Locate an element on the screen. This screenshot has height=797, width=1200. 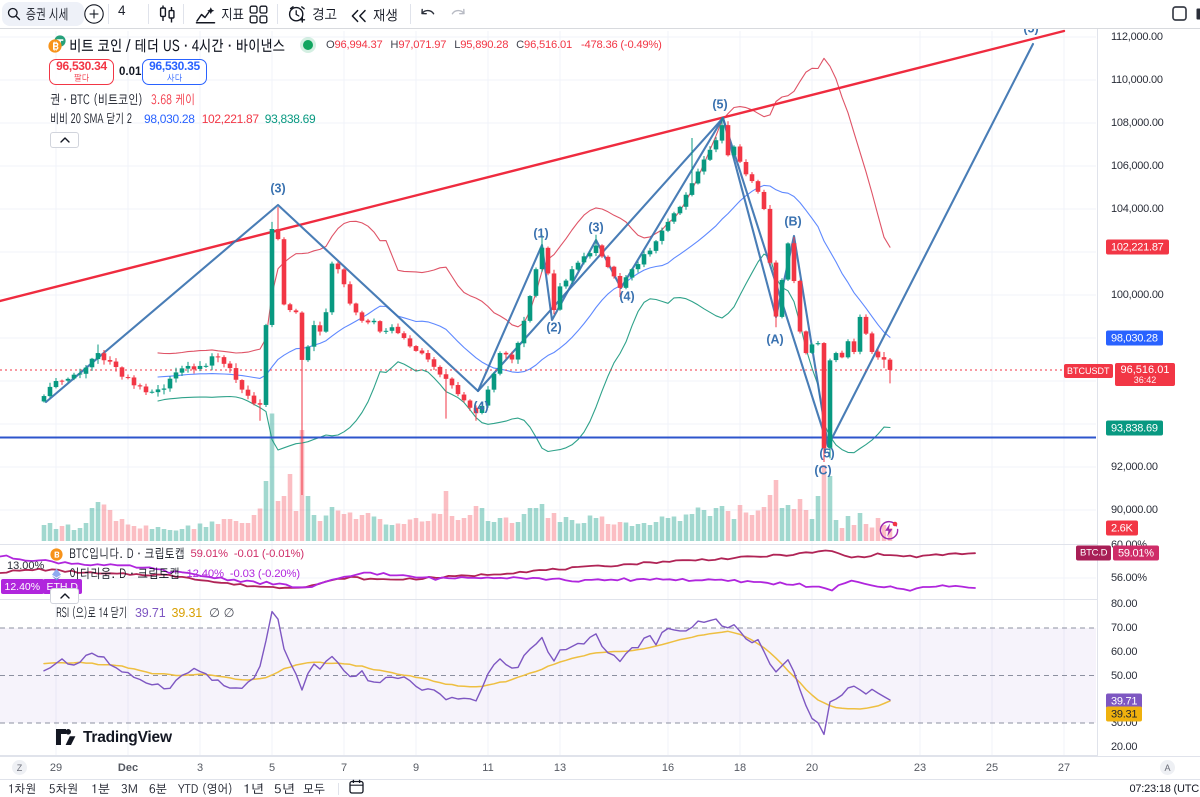
alert-button is located at coordinates (312, 14).